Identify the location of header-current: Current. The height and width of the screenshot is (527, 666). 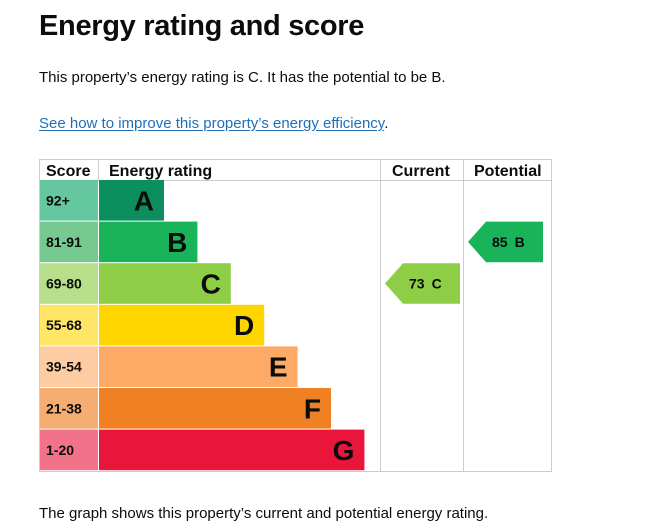
(421, 171).